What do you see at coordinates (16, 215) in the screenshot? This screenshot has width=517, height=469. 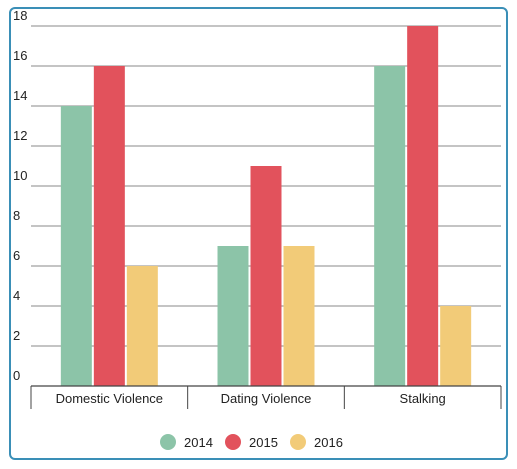 I see `y-tick-label: 8` at bounding box center [16, 215].